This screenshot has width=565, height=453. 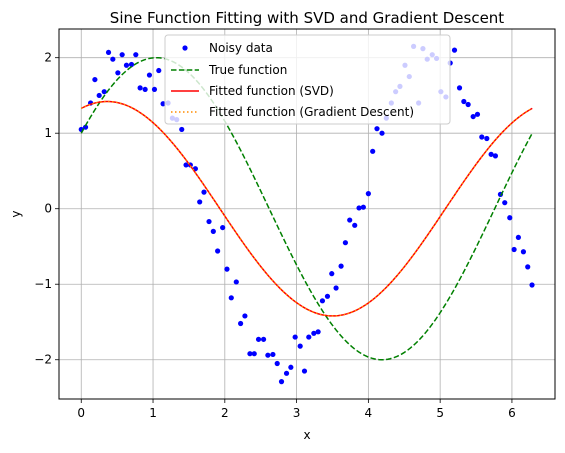 What do you see at coordinates (241, 48) in the screenshot?
I see `legend-label-noisy-data: Noisy data` at bounding box center [241, 48].